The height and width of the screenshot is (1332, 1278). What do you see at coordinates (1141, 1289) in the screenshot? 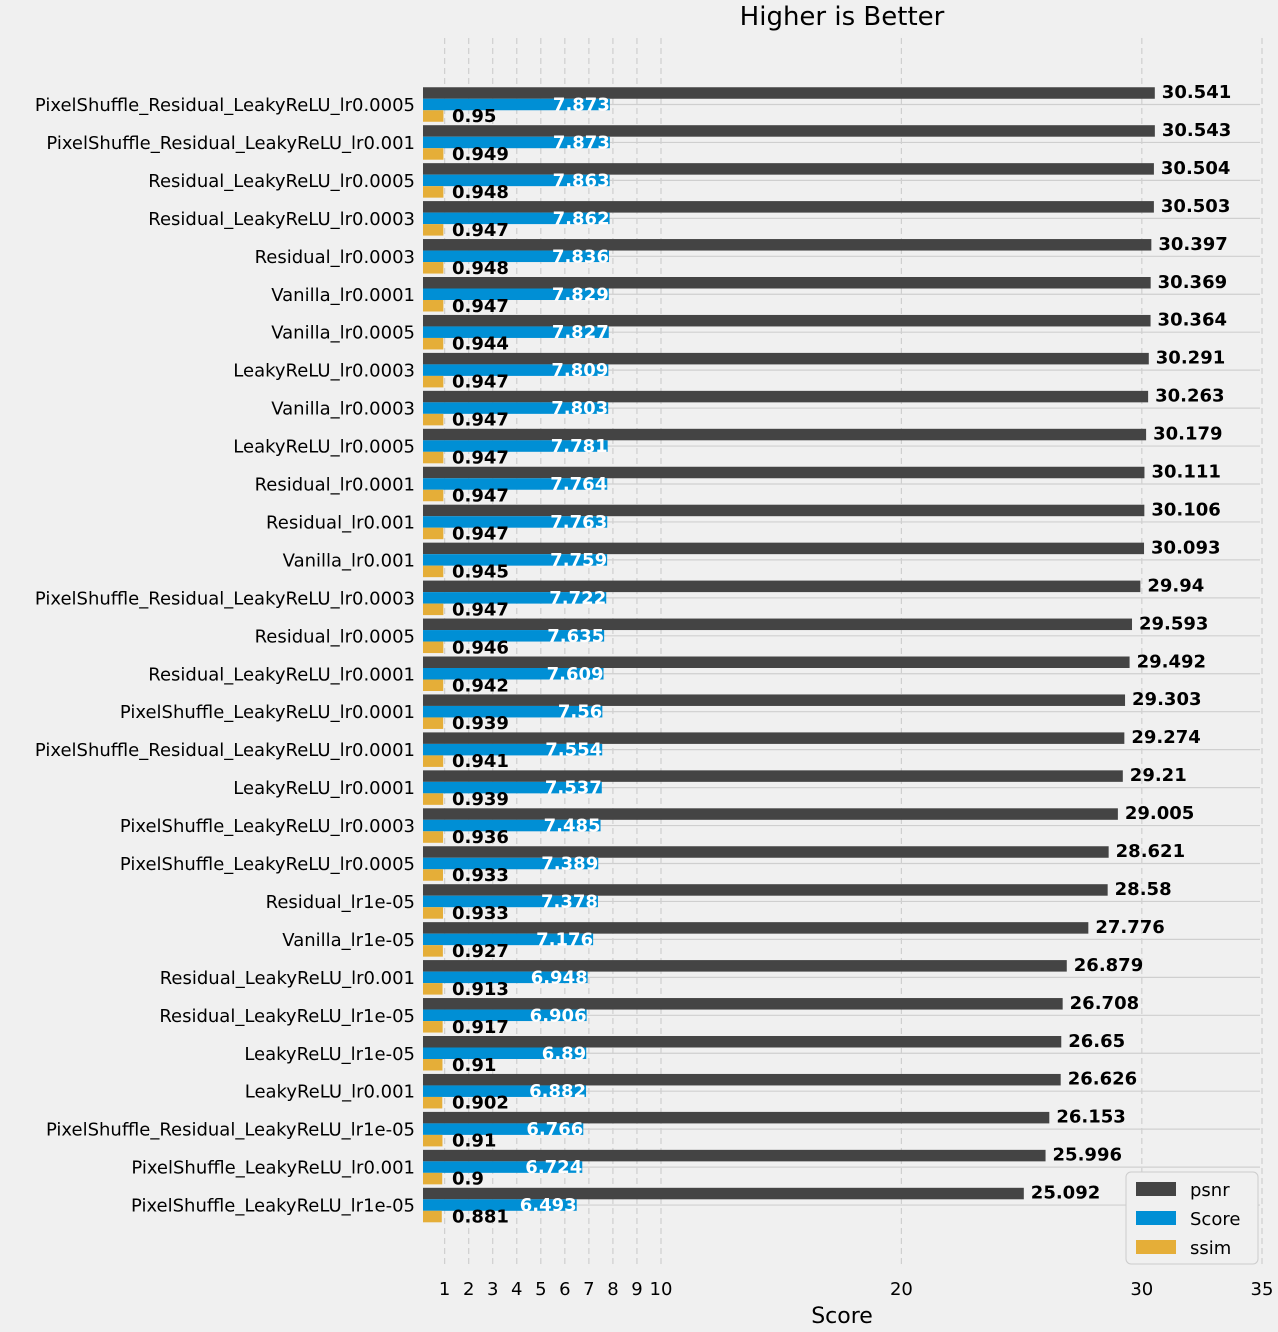
I see `x-tick-label: 30` at bounding box center [1141, 1289].